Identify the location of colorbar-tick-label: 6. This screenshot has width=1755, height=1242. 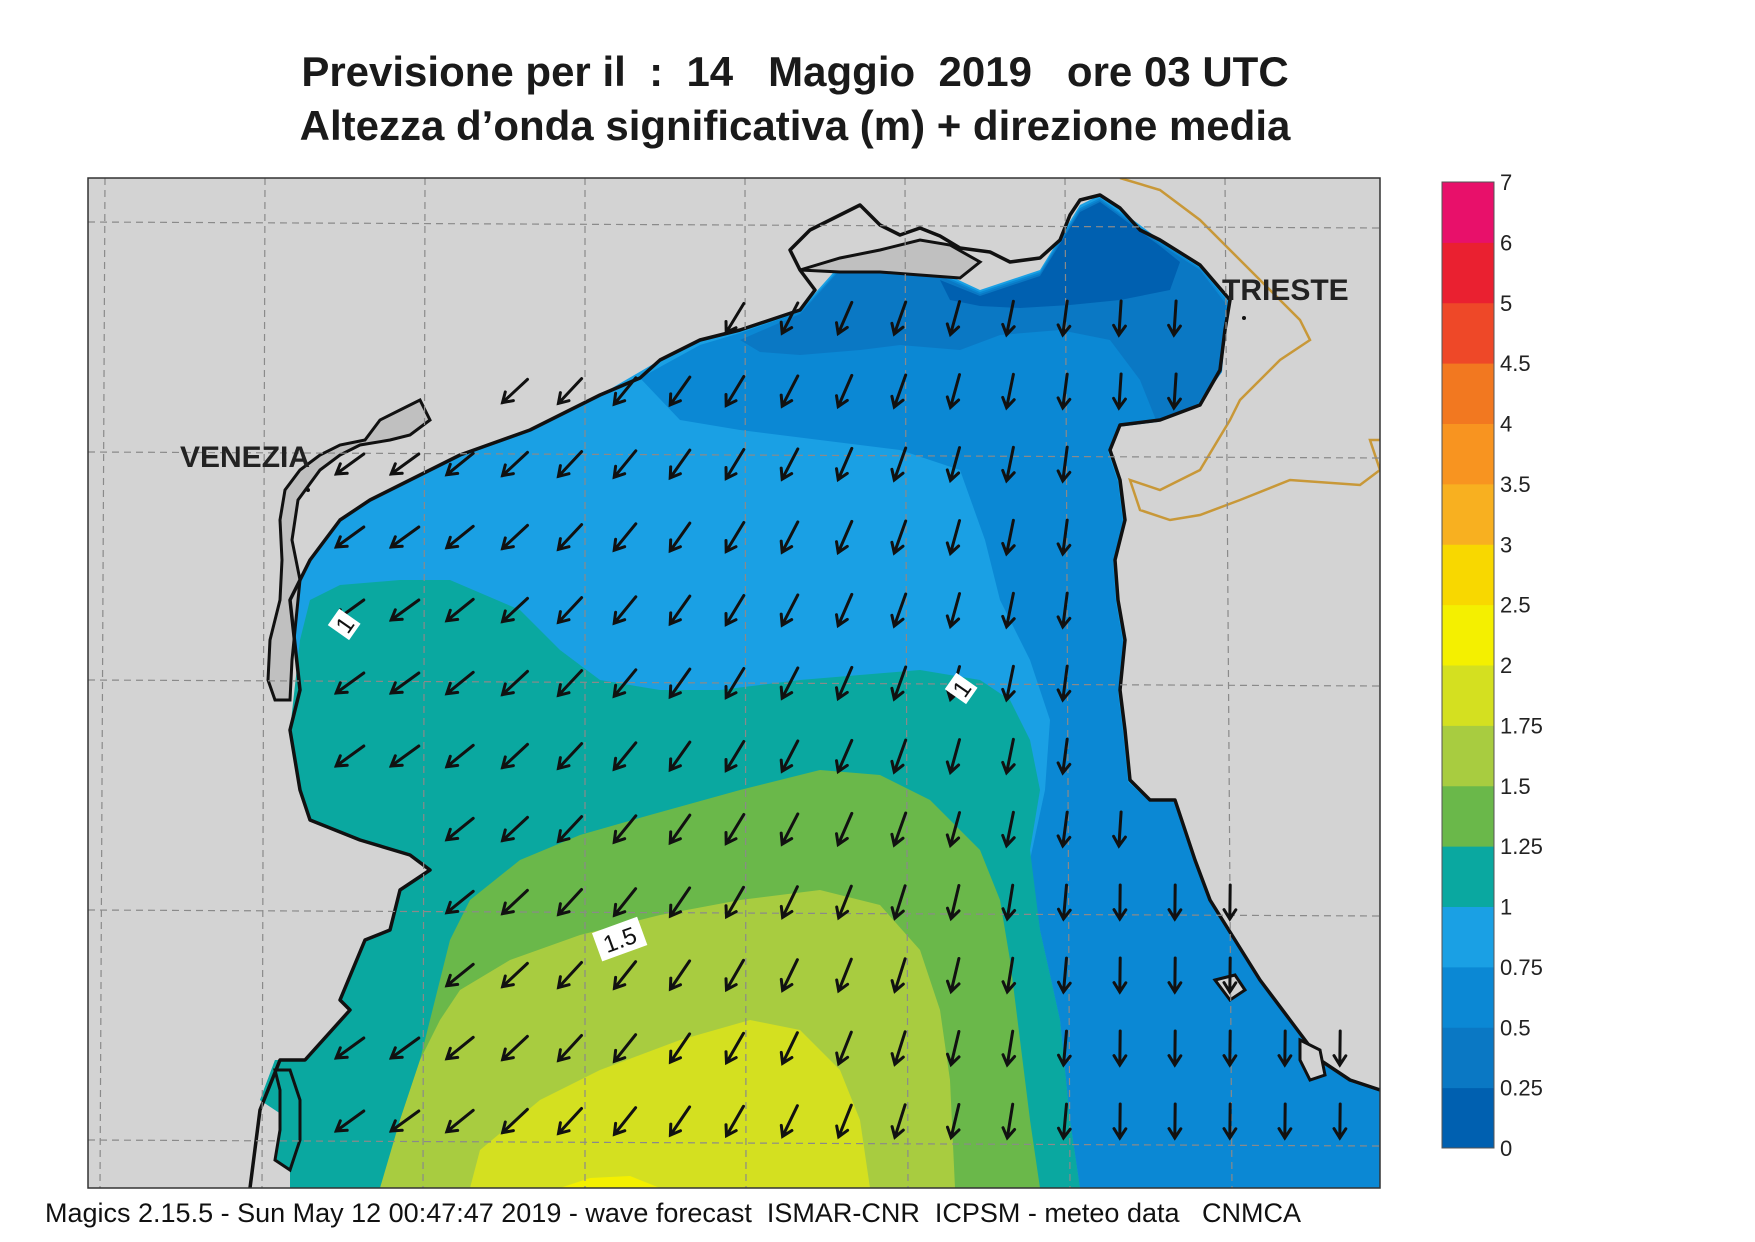
(1506, 242).